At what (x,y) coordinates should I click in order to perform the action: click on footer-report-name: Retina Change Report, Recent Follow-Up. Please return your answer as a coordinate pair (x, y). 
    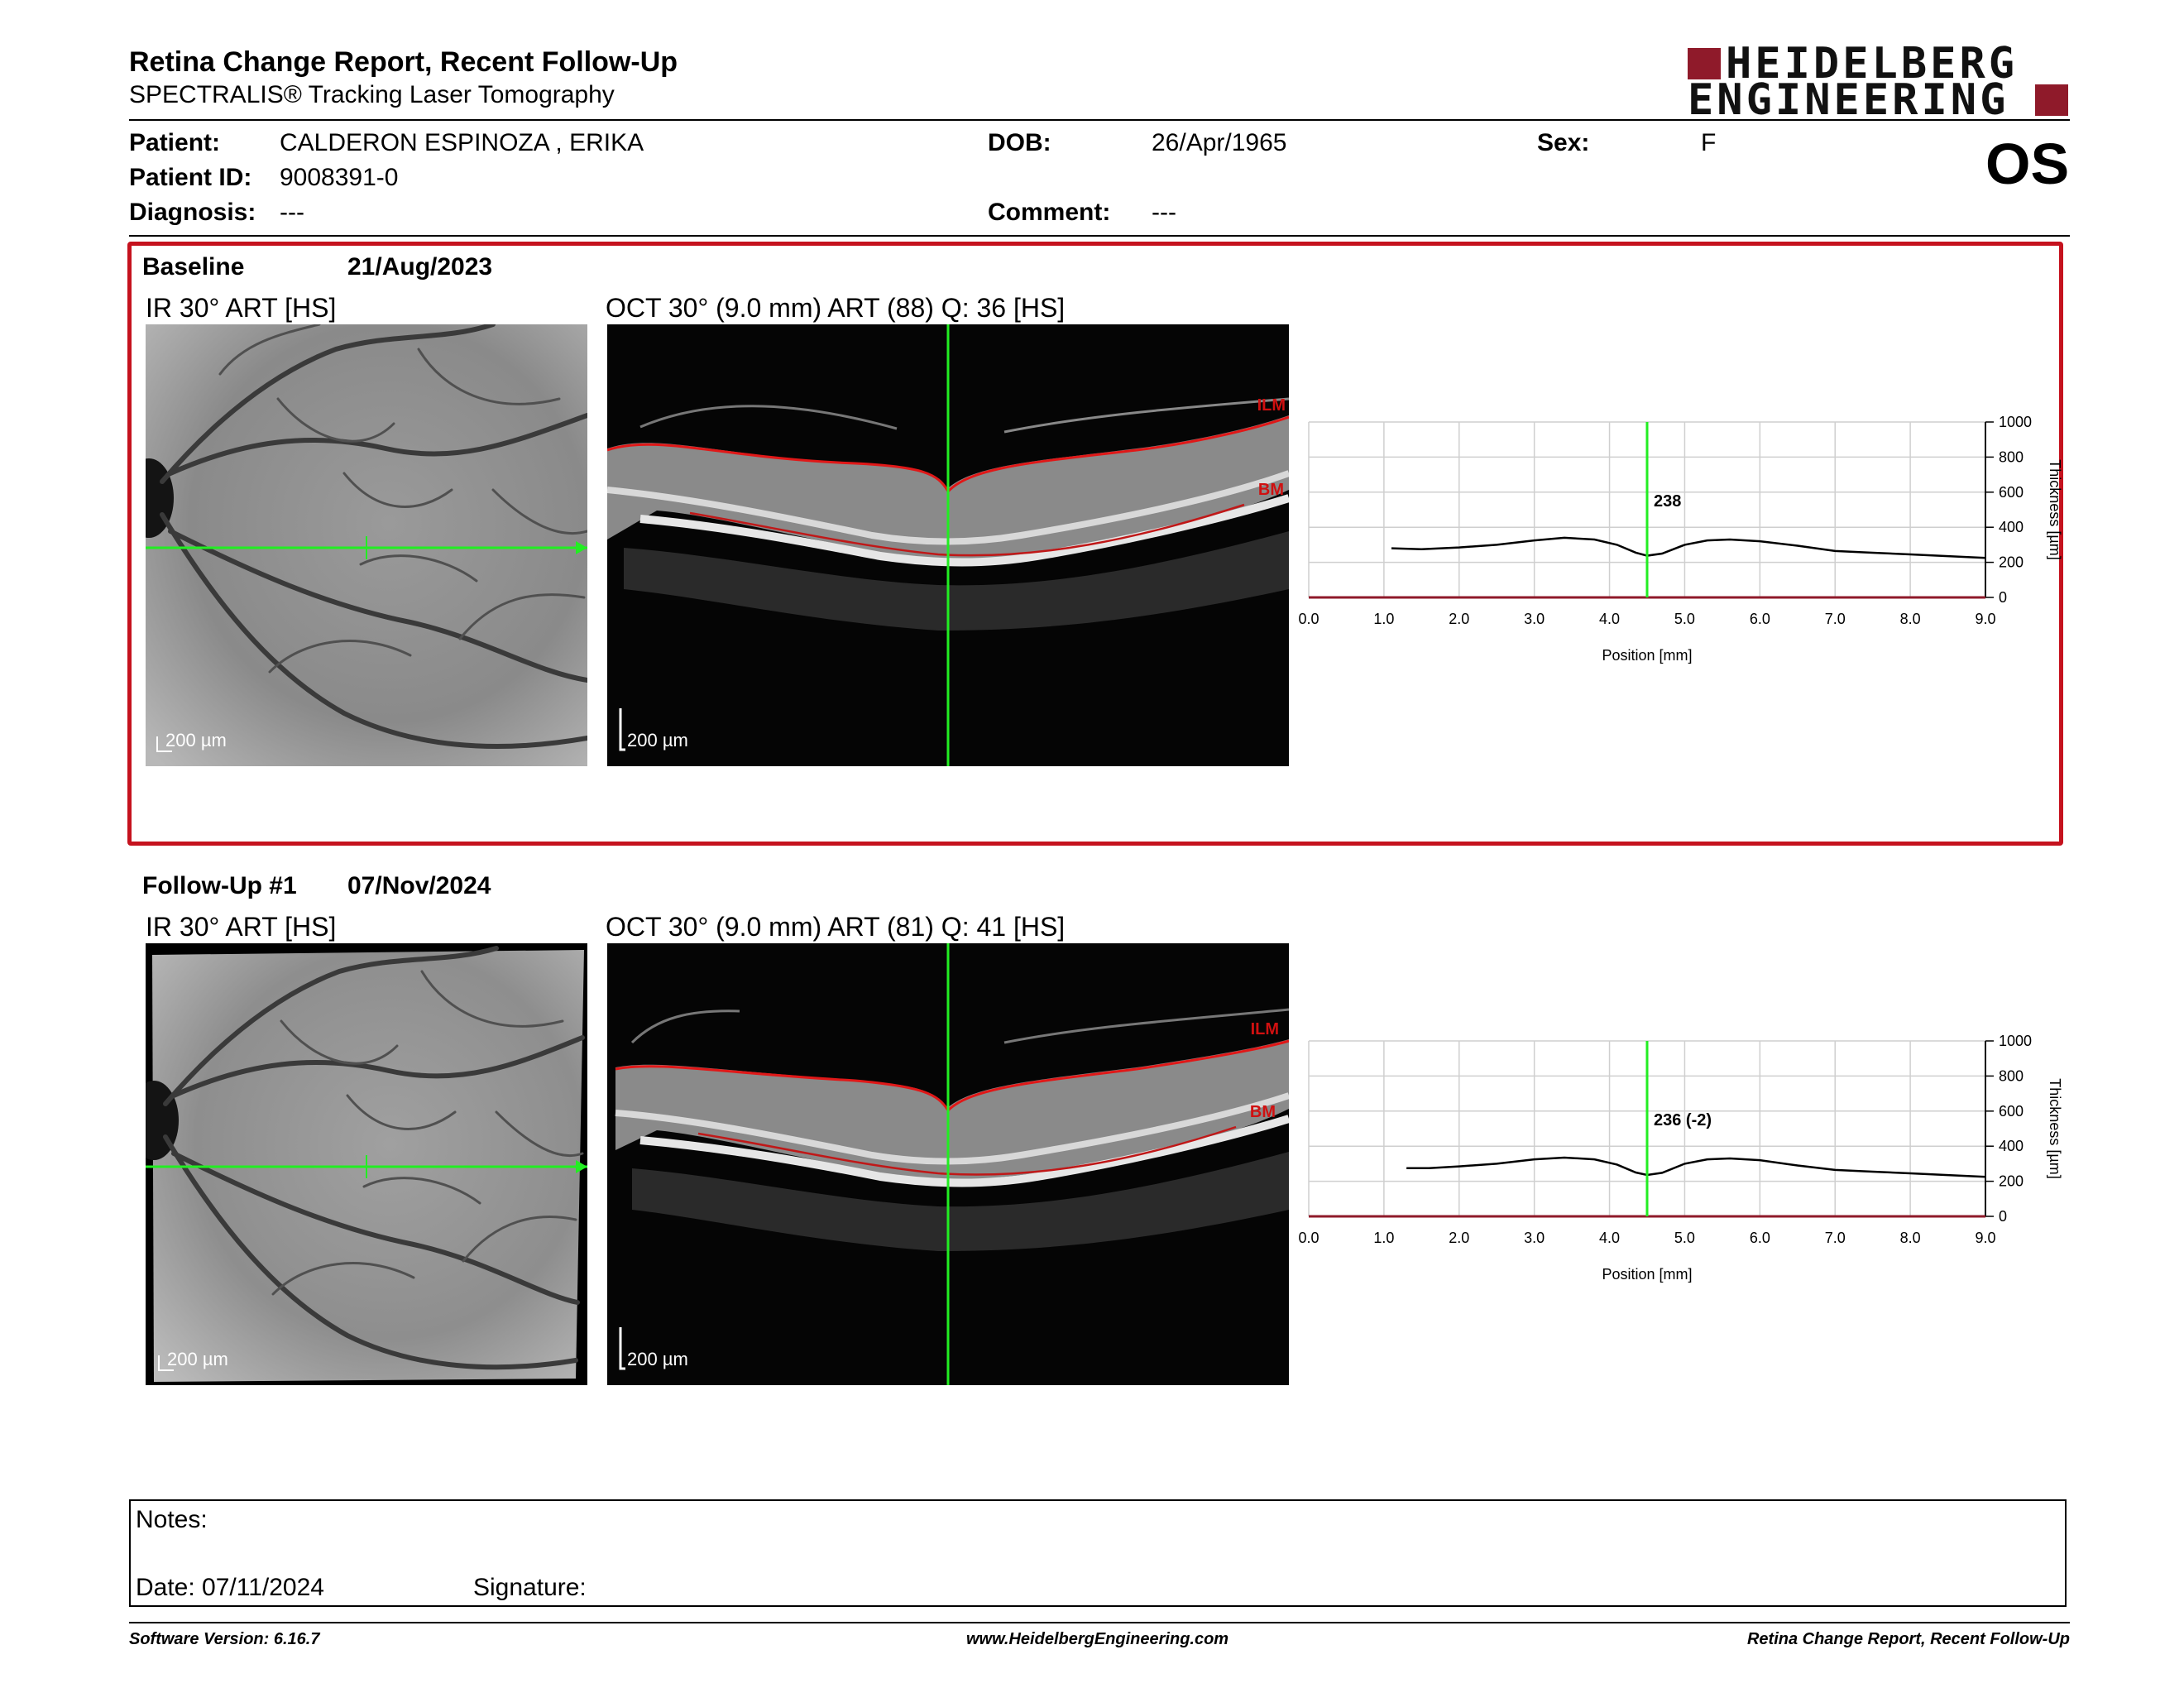
    Looking at the image, I should click on (1908, 1639).